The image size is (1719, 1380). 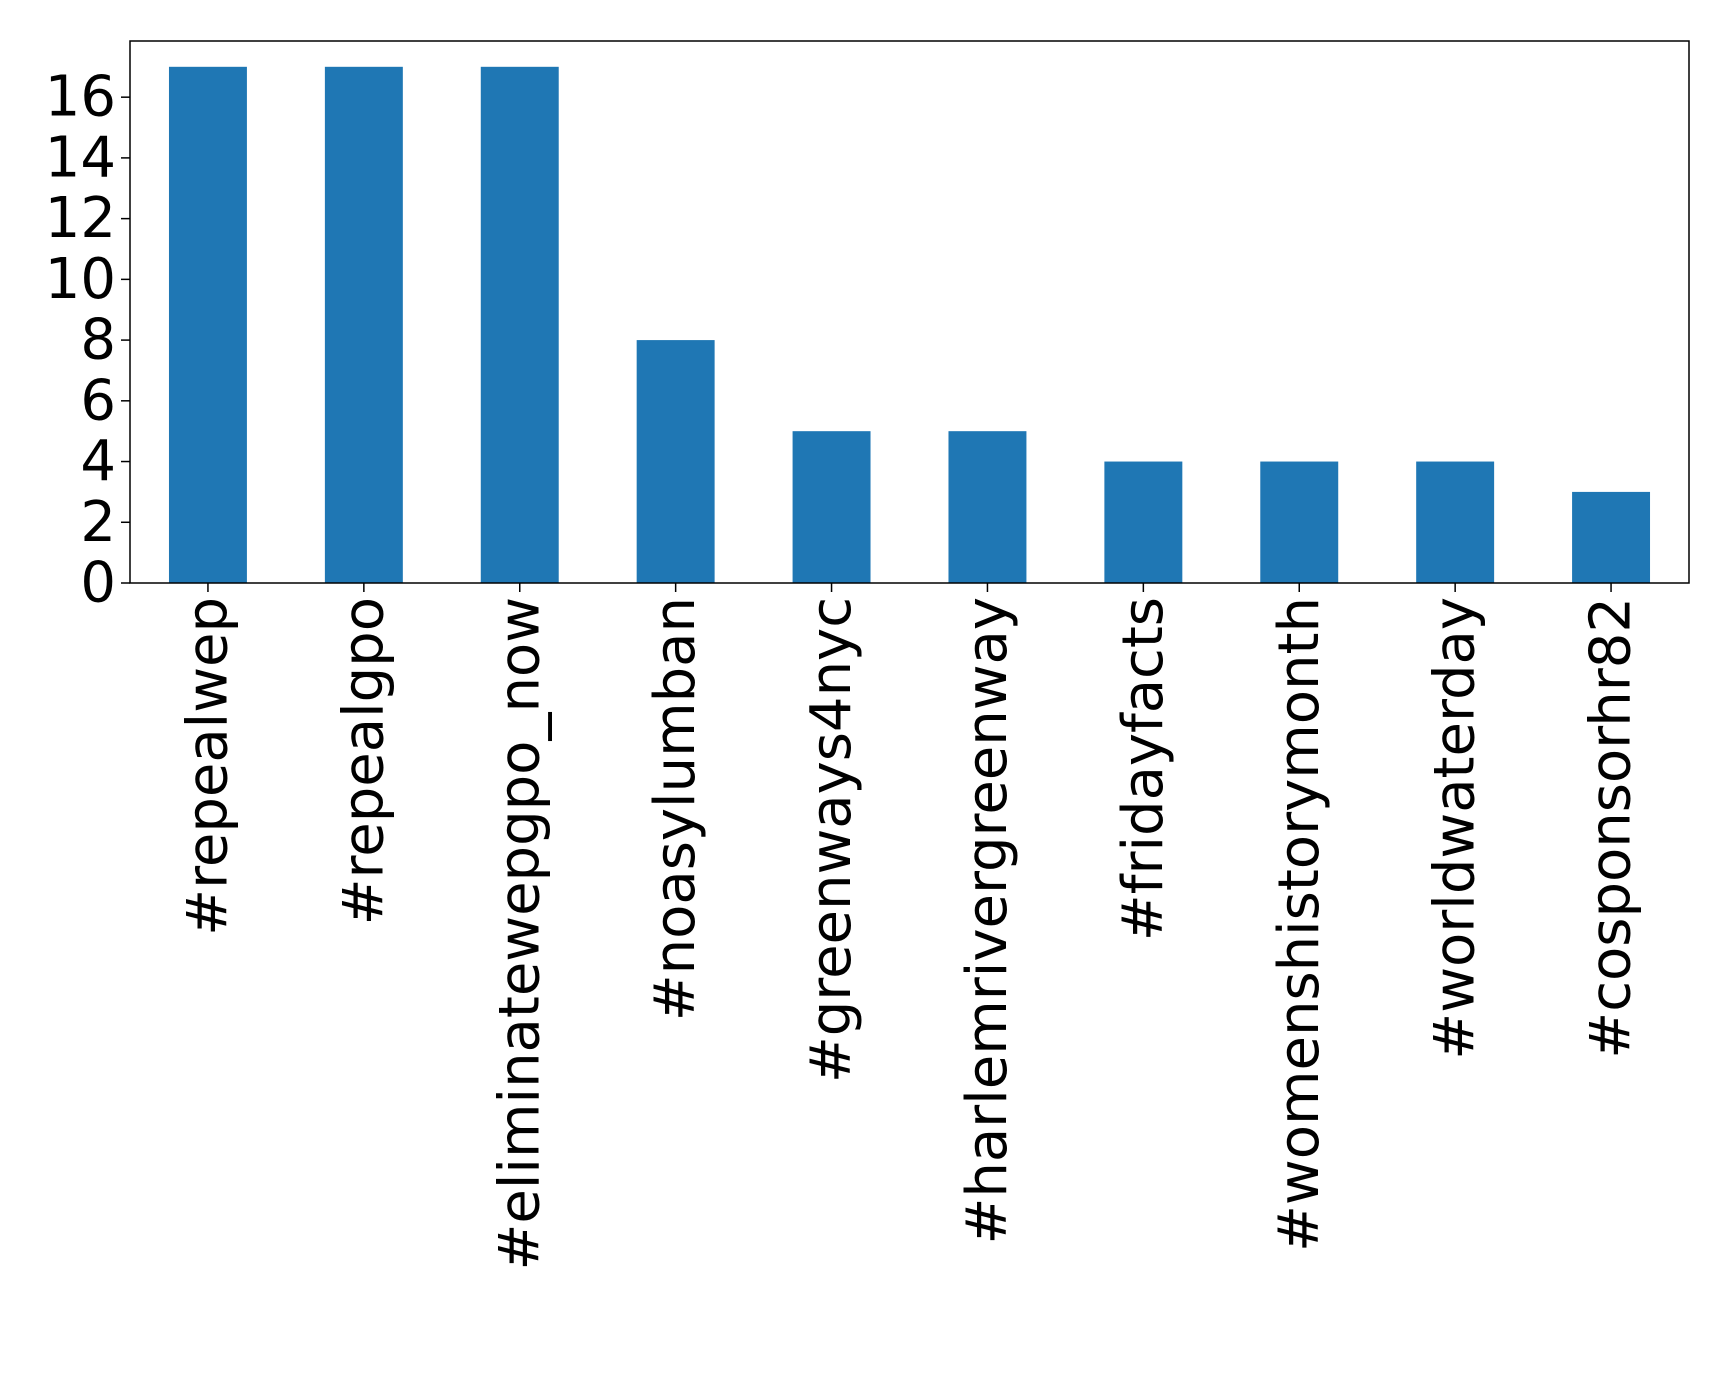 I want to click on y-tick-label: 10, so click(x=80, y=279).